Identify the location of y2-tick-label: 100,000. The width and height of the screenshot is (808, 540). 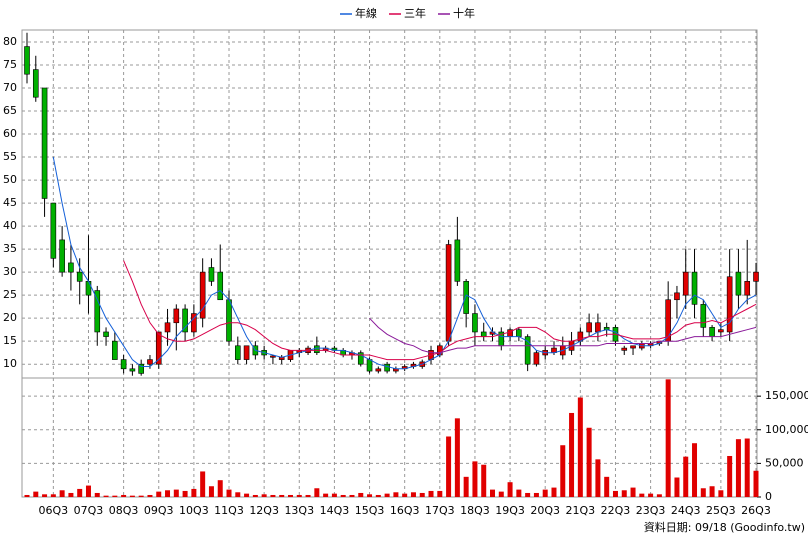
(786, 429).